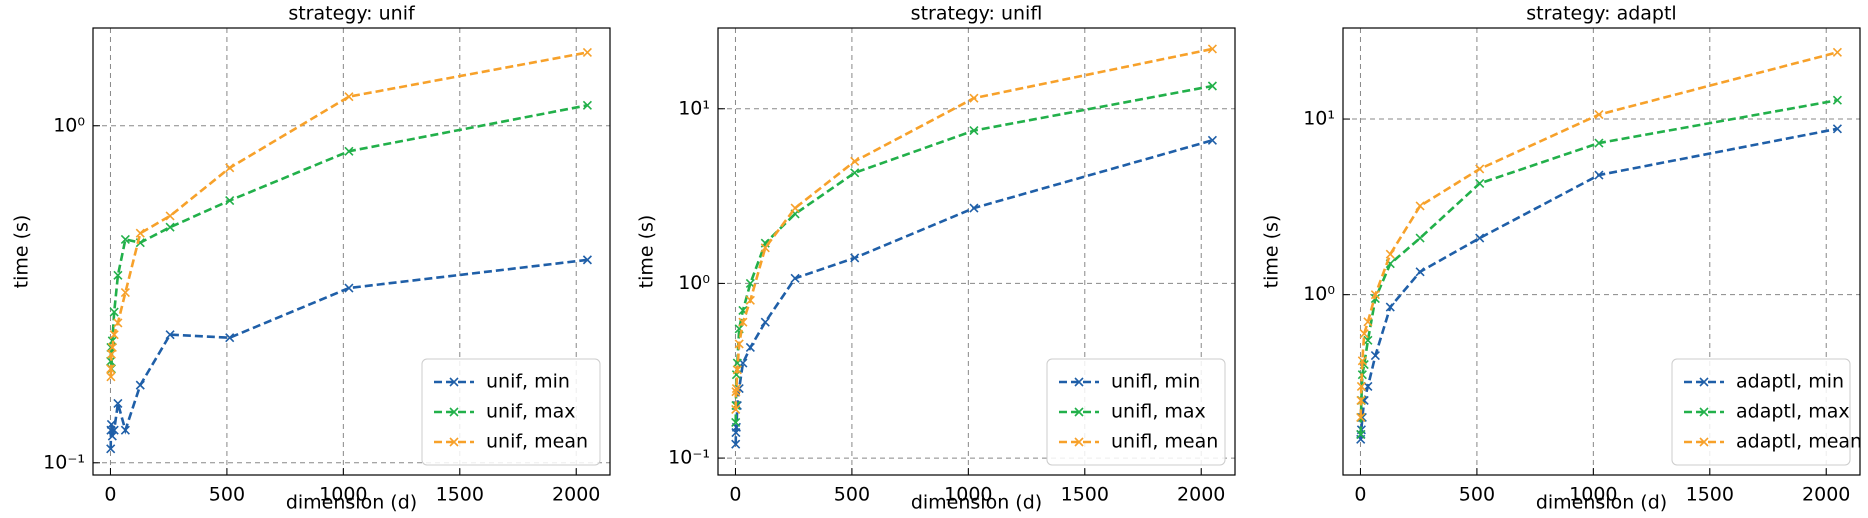 The height and width of the screenshot is (518, 1868). What do you see at coordinates (1164, 442) in the screenshot?
I see `legend-label: unifl, mean` at bounding box center [1164, 442].